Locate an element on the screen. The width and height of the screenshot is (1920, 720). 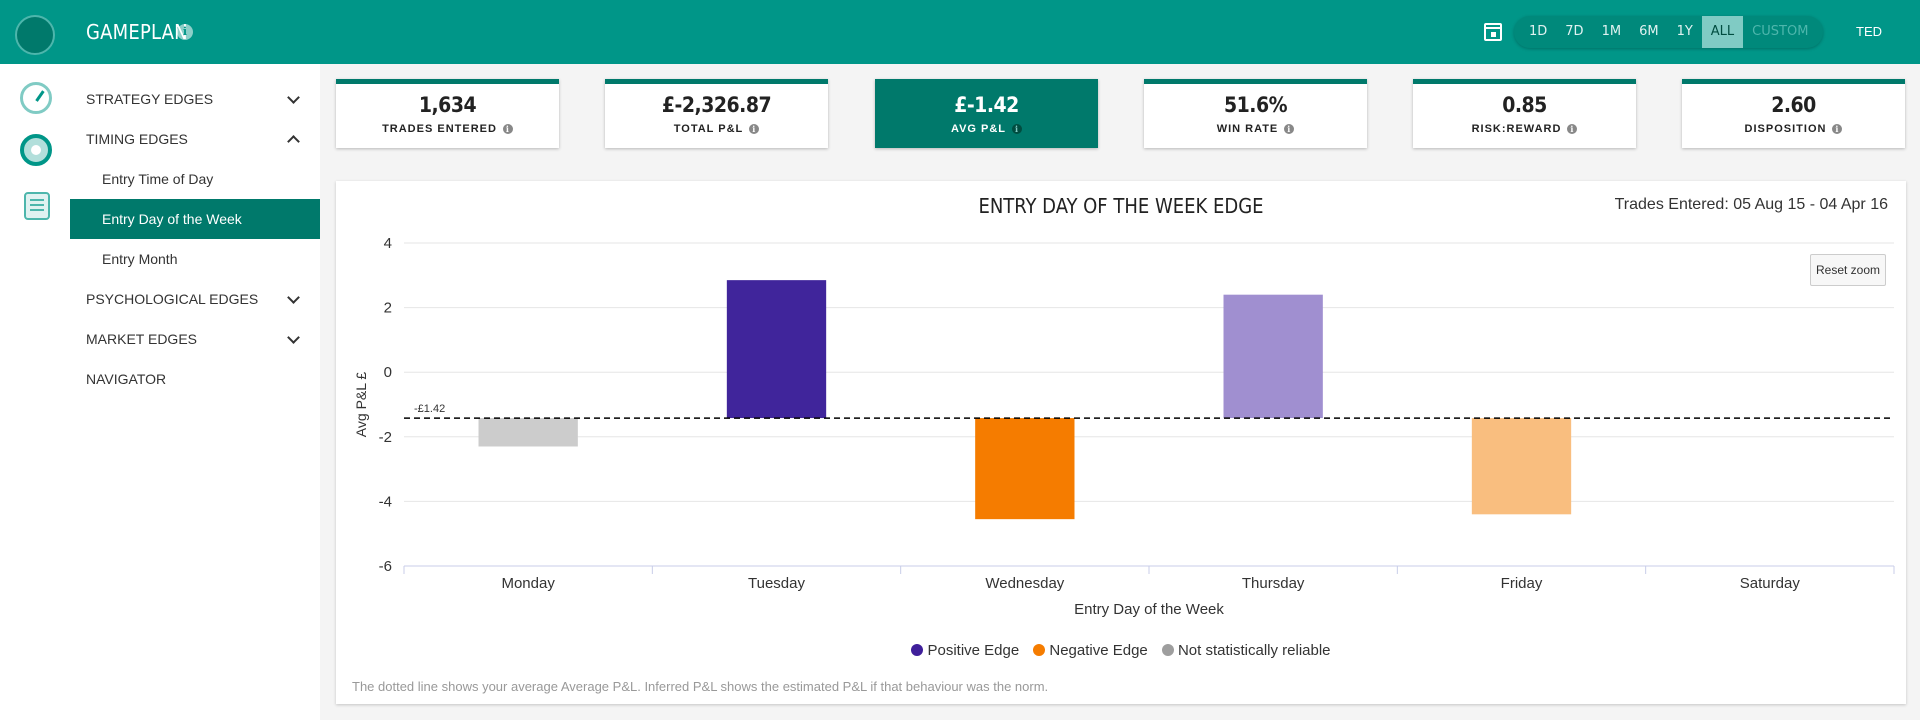
legend-label: Not statistically reliable is located at coordinates (1254, 650).